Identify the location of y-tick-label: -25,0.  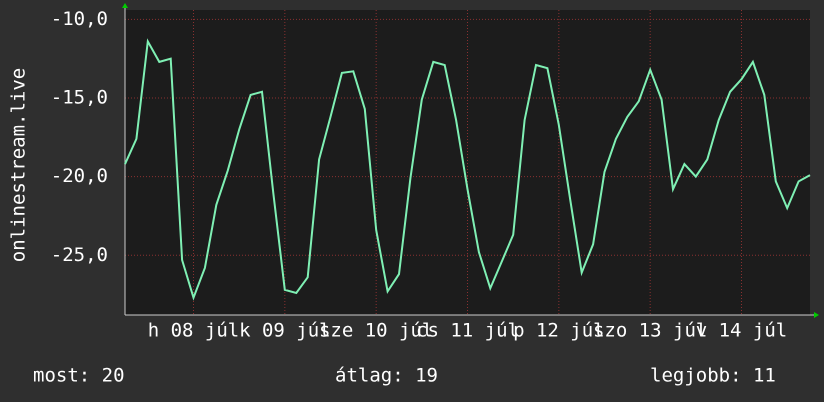
(79, 255).